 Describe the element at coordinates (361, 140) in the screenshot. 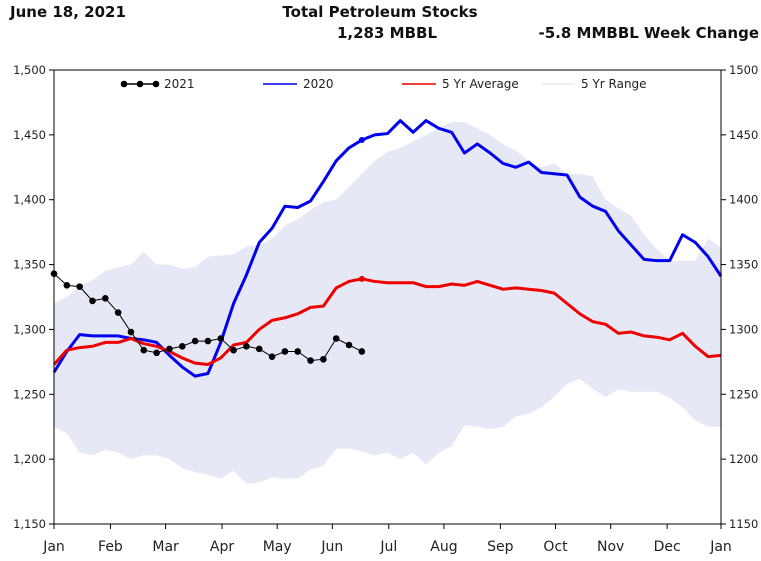

I see `series-2020-current-week-point` at that location.